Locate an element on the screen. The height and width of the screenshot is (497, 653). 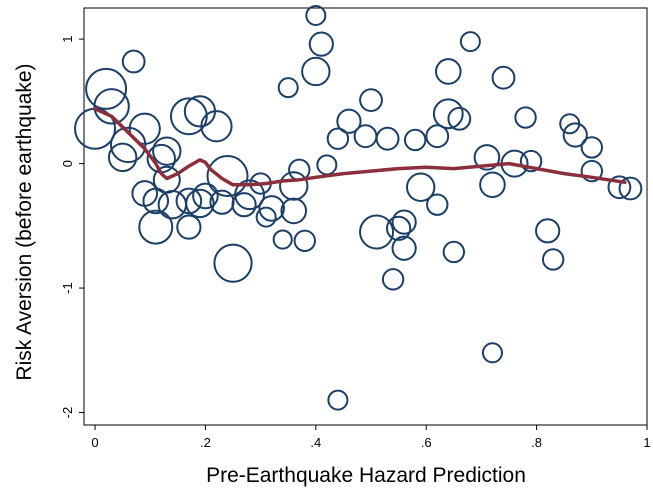
x-tick-label: .8 is located at coordinates (536, 442).